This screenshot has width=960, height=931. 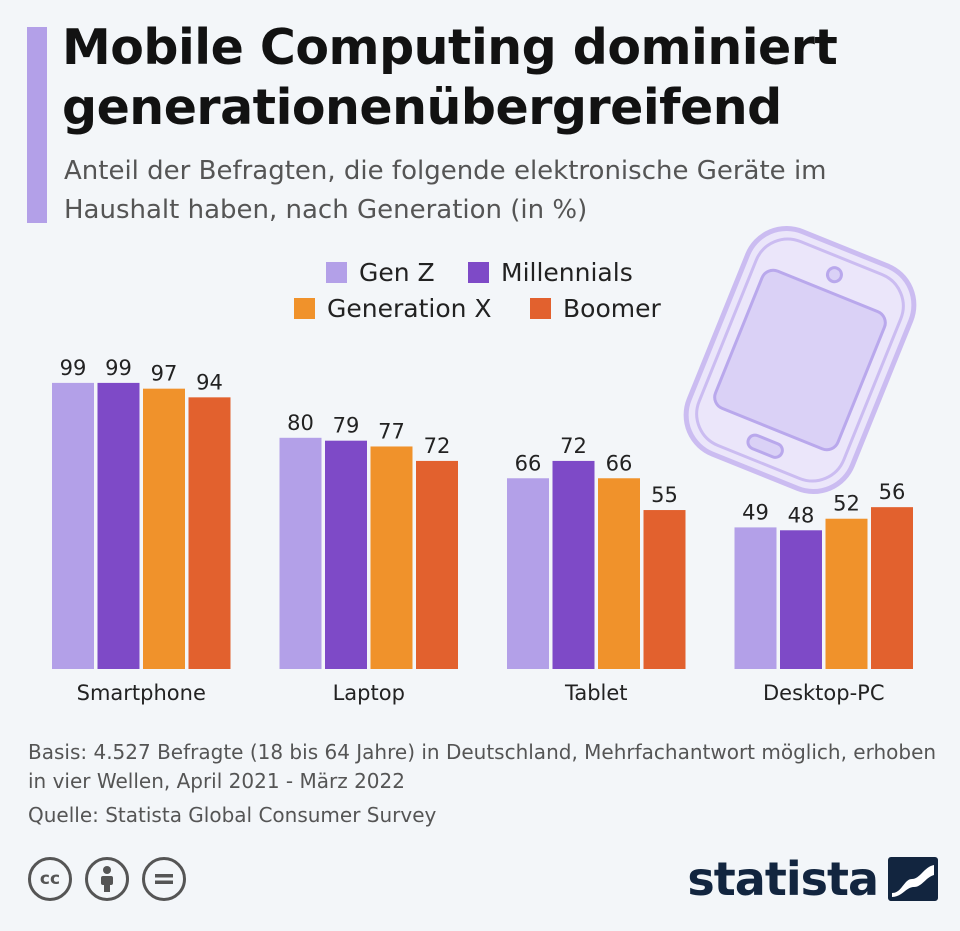 I want to click on data-label-tablet-gen-z: 66, so click(x=528, y=463).